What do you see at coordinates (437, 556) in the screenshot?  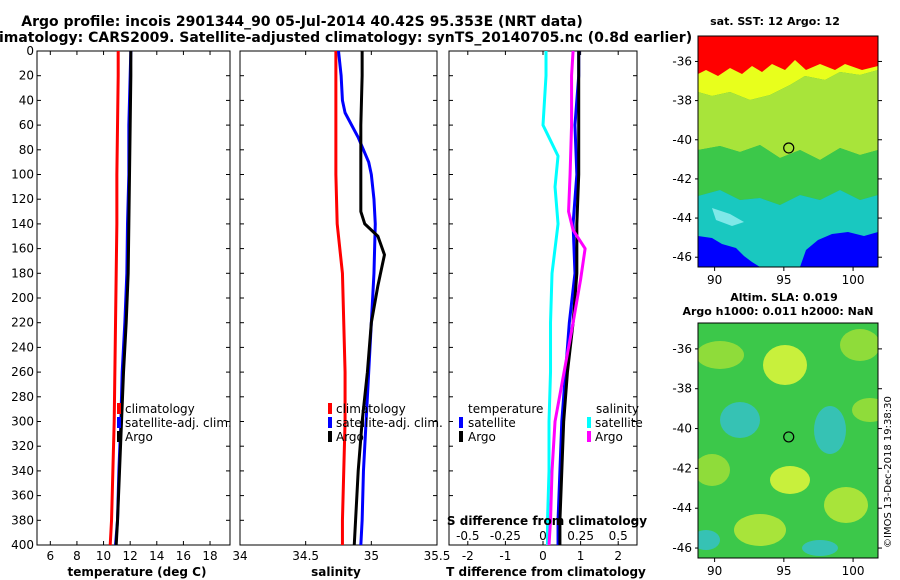 I see `x-tick-label: 35.5` at bounding box center [437, 556].